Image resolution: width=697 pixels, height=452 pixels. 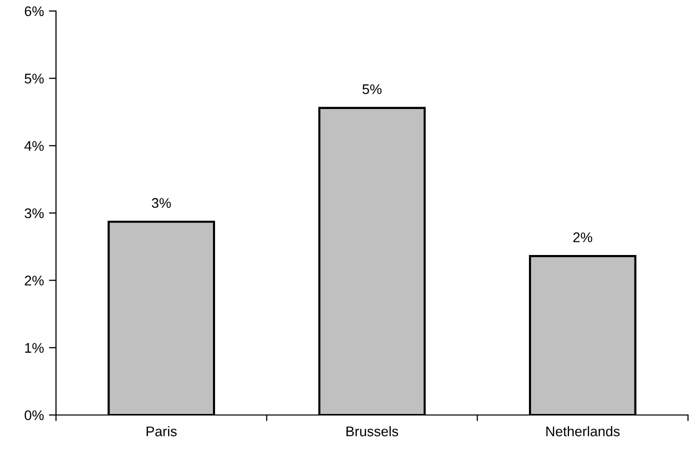 I want to click on y-tick-label: 2%, so click(x=34, y=281).